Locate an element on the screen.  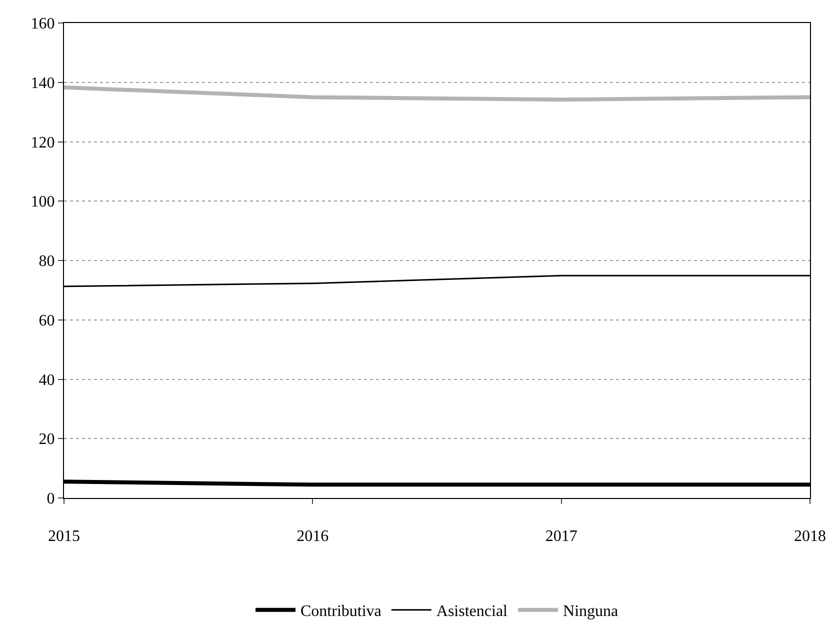
y-tick-label: 100 is located at coordinates (42, 202).